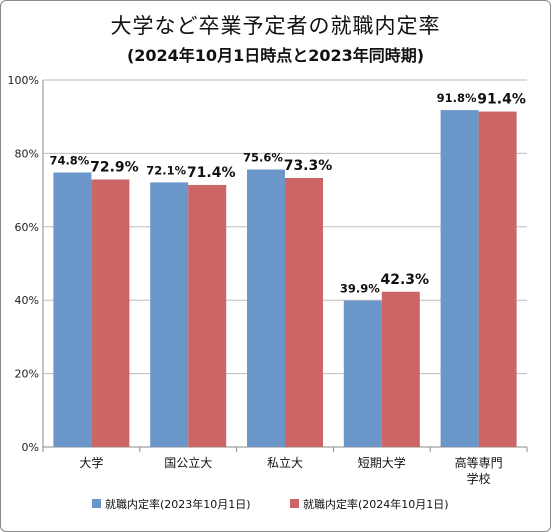  What do you see at coordinates (211, 173) in the screenshot?
I see `data-label: 71.4%` at bounding box center [211, 173].